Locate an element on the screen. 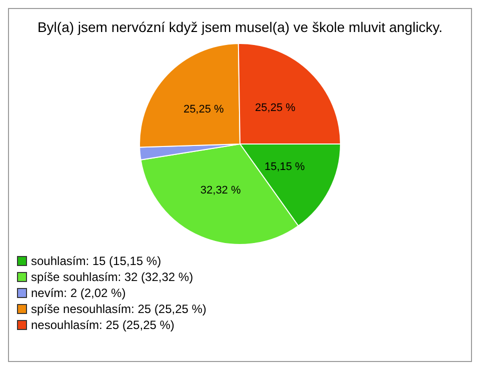  legend-label: spíše nesouhlasím: 25 (25,25 %) is located at coordinates (118, 309).